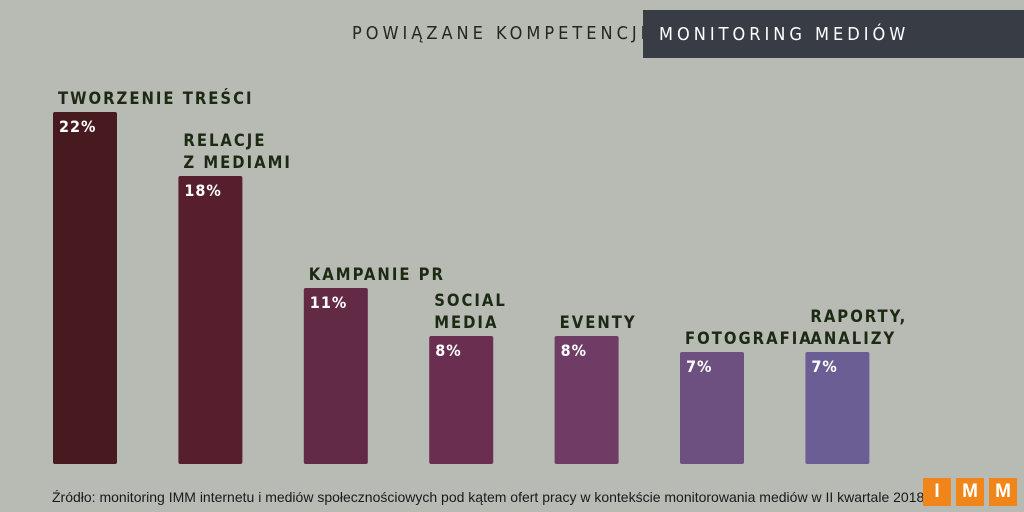 This screenshot has height=512, width=1024. I want to click on logo-letter-m2: M, so click(1003, 492).